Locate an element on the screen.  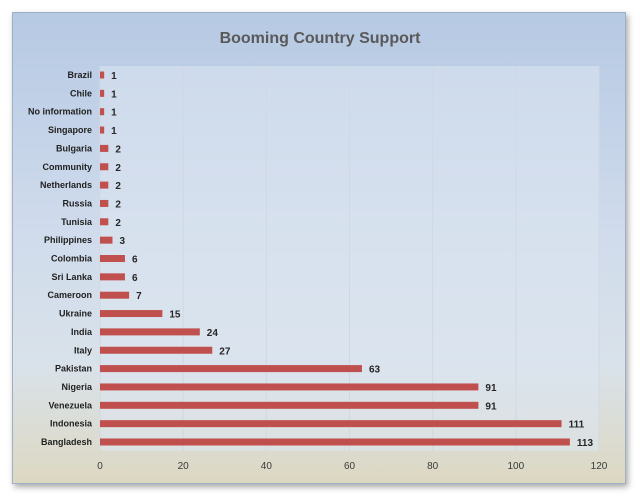
x-tick-label: 40 is located at coordinates (267, 466).